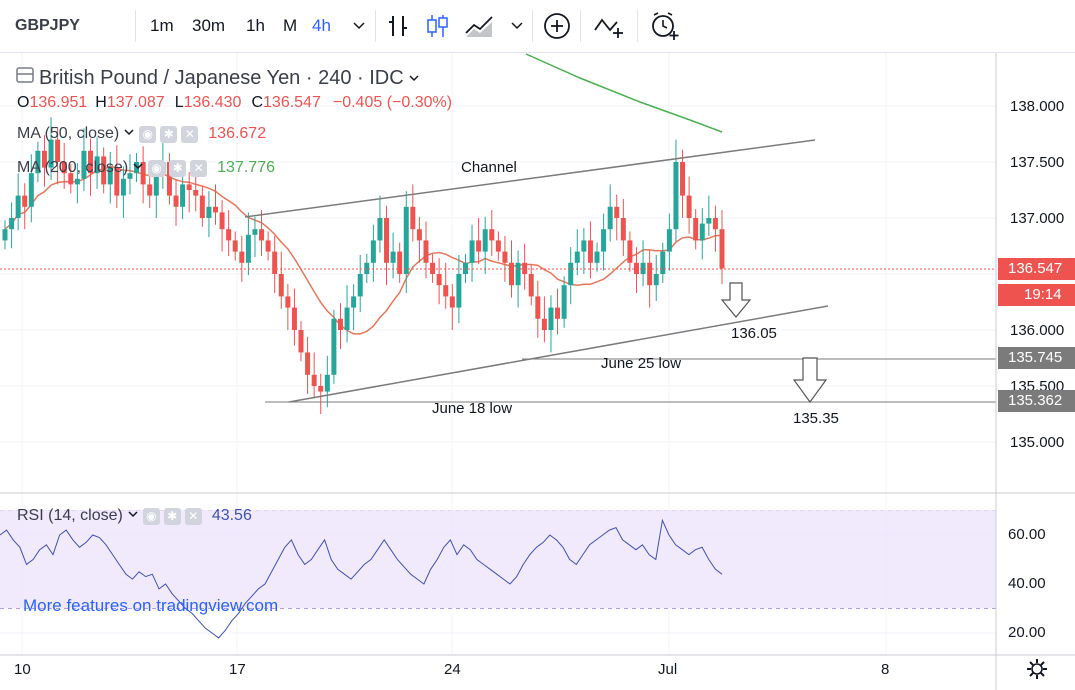 This screenshot has width=1075, height=690. What do you see at coordinates (609, 26) in the screenshot?
I see `indicators-icon` at bounding box center [609, 26].